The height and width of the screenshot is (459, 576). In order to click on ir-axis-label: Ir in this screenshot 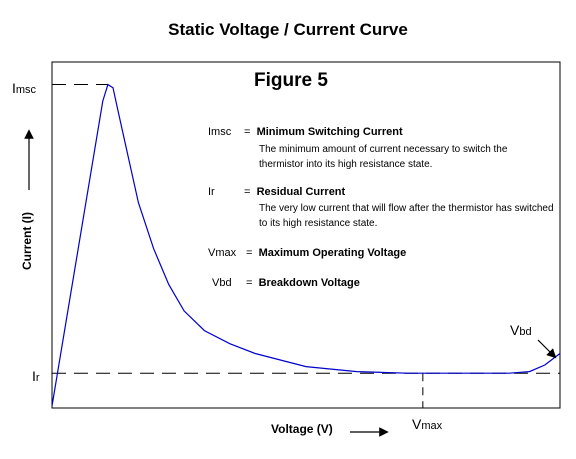, I will do `click(36, 376)`.